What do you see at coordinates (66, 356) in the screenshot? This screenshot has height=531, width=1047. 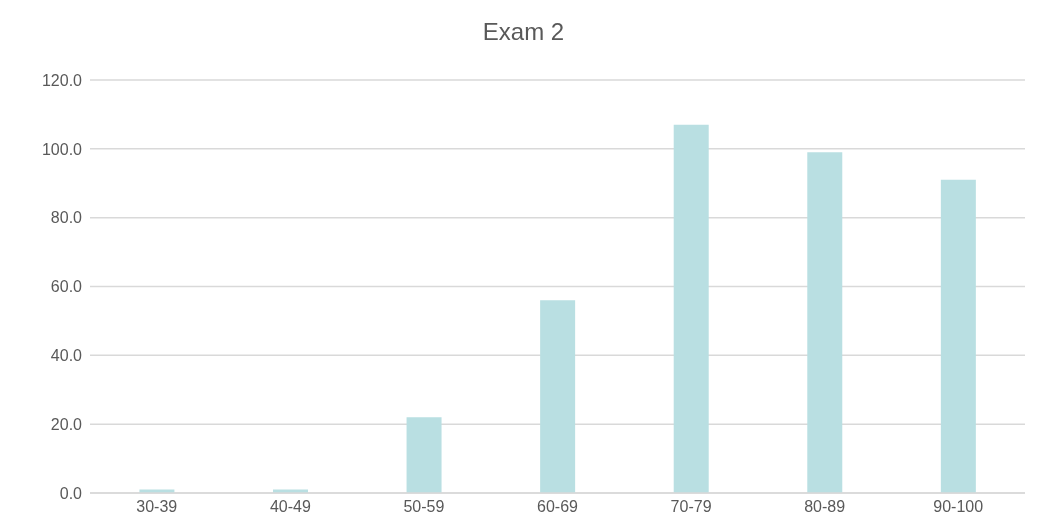 I see `y-tick-label: 40.0` at bounding box center [66, 356].